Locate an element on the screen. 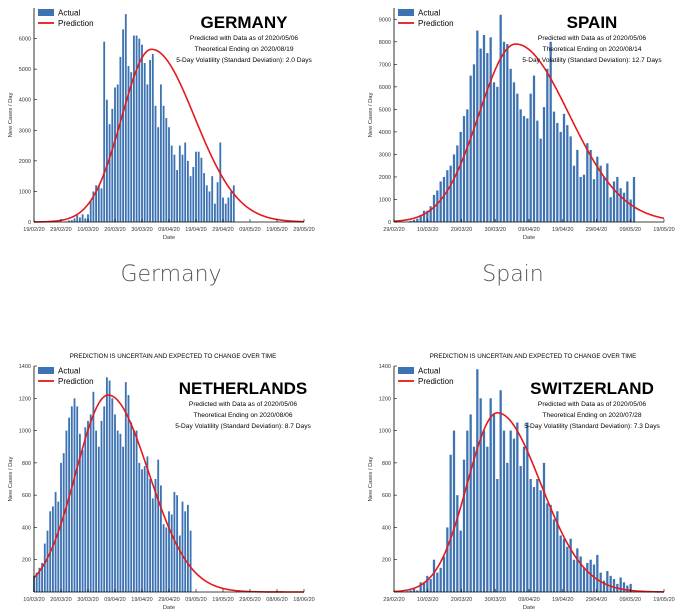 The height and width of the screenshot is (611, 684). x-tick-label: 20/03/20 is located at coordinates (114, 230).